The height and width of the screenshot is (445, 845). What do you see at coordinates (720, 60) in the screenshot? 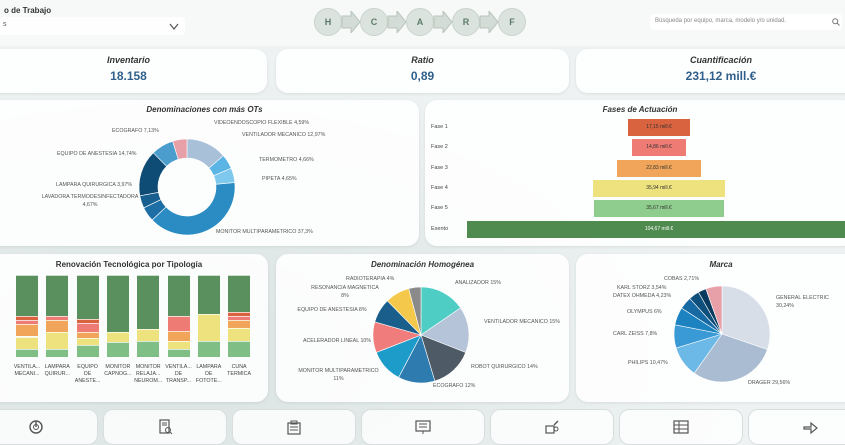
I see `kpi-title: Cuantificación` at bounding box center [720, 60].